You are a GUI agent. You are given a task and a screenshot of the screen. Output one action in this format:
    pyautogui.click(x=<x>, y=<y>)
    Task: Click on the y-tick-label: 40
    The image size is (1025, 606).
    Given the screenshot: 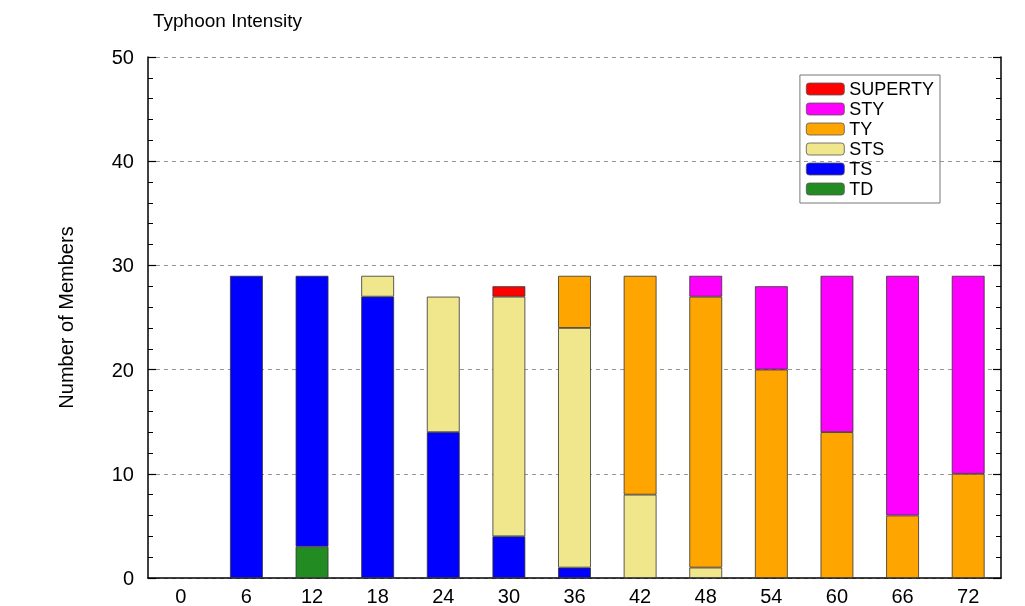 What is the action you would take?
    pyautogui.click(x=122, y=161)
    